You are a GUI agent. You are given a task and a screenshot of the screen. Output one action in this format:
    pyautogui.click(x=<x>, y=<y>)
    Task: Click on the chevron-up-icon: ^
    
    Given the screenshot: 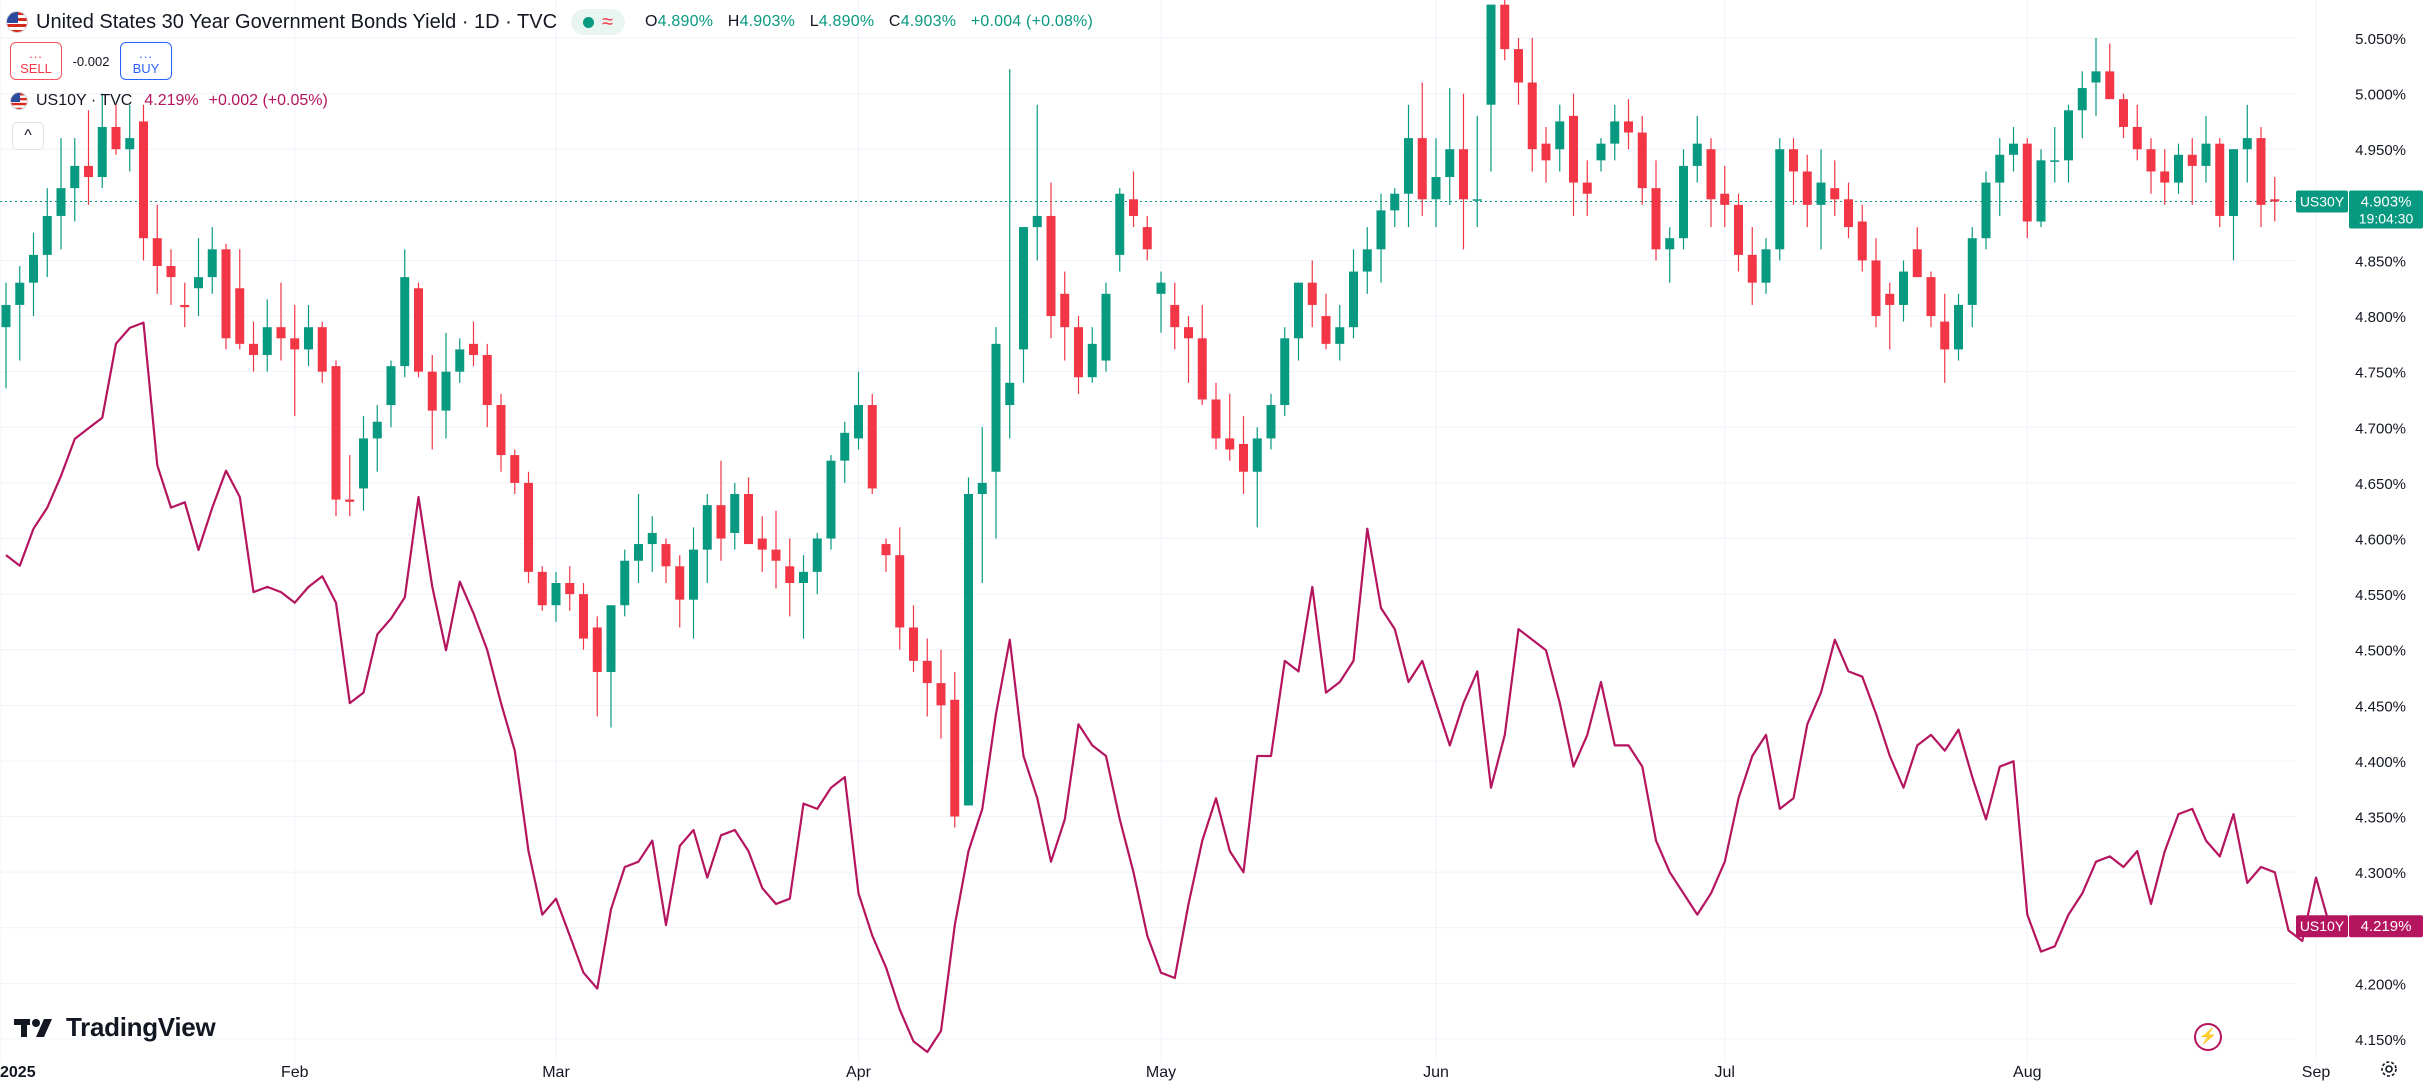 What is the action you would take?
    pyautogui.click(x=28, y=136)
    